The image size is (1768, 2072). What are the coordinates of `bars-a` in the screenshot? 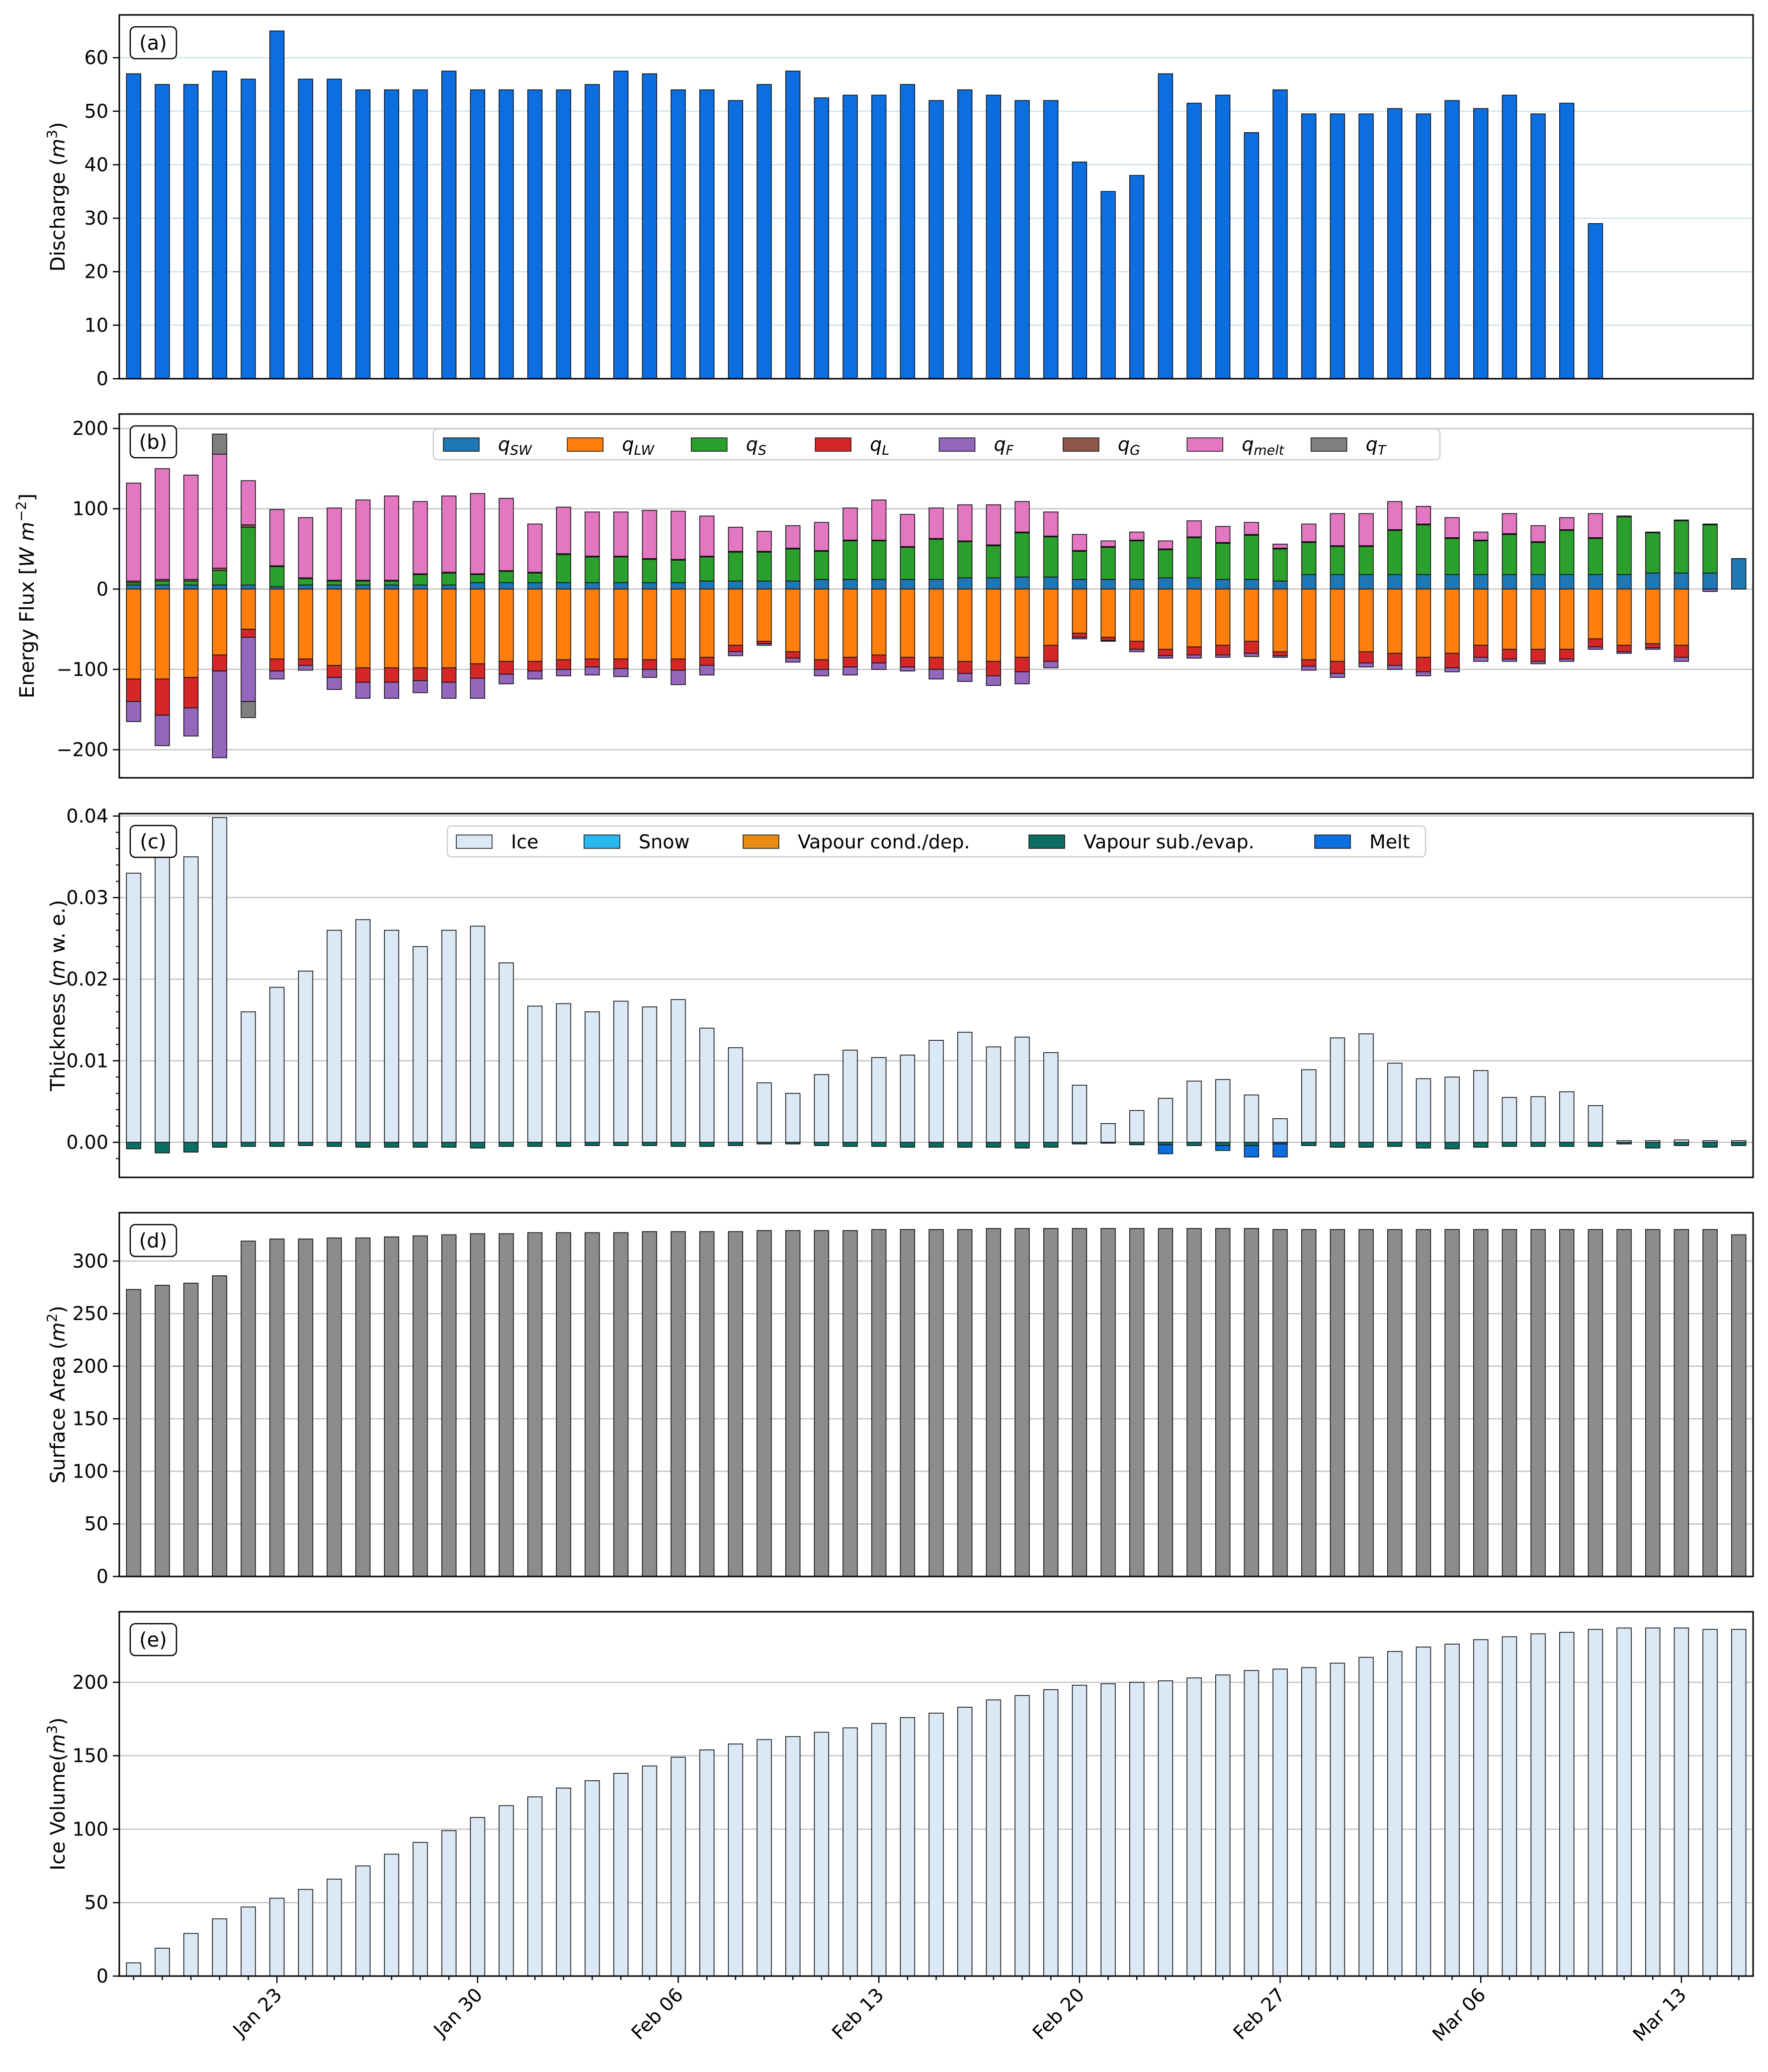 It's located at (864, 204).